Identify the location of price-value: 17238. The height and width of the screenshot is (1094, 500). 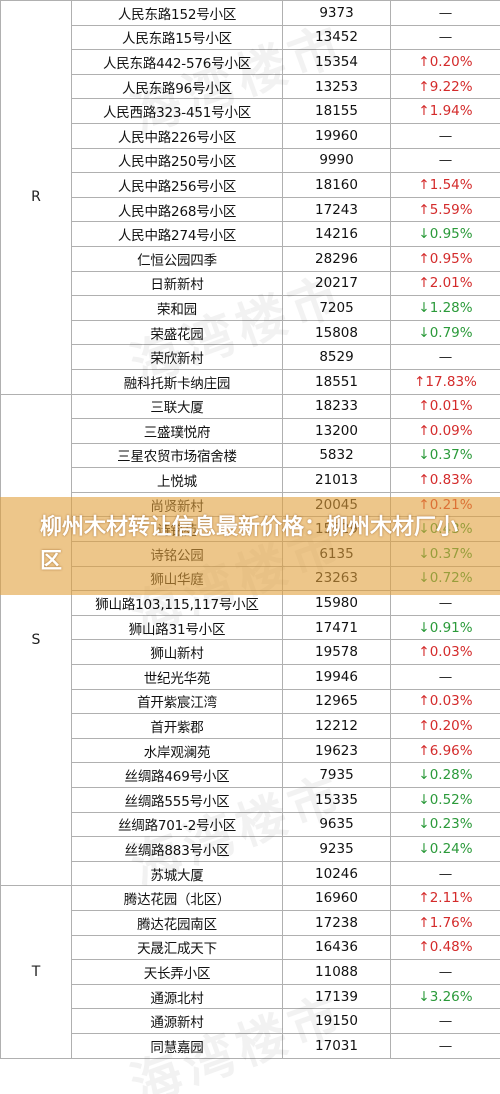
(336, 922).